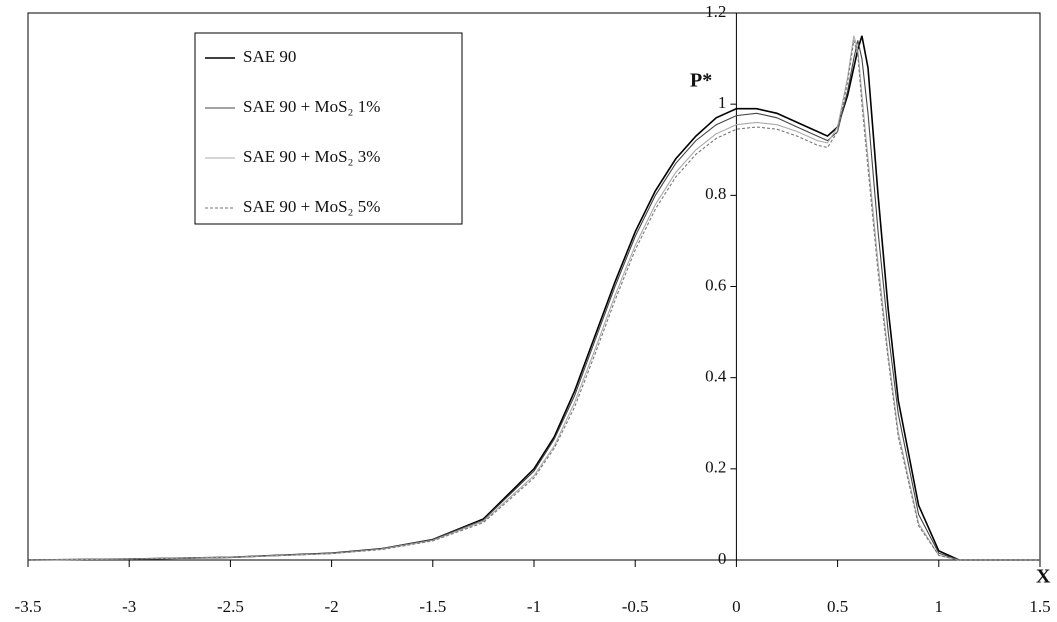  What do you see at coordinates (311, 156) in the screenshot?
I see `legend-label: SAE 90 + MoS₂ 3%` at bounding box center [311, 156].